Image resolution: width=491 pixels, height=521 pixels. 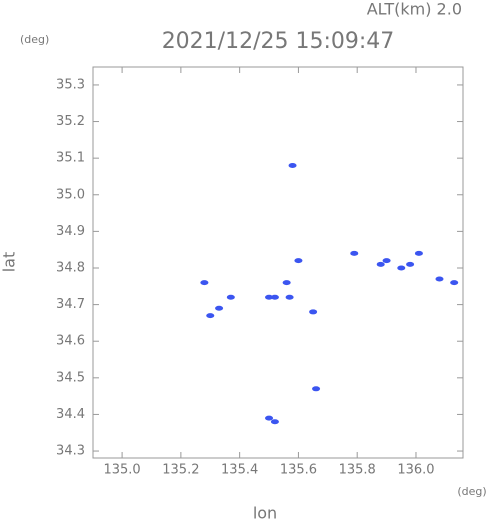 I want to click on x-tick-label: 135.4, so click(x=239, y=470).